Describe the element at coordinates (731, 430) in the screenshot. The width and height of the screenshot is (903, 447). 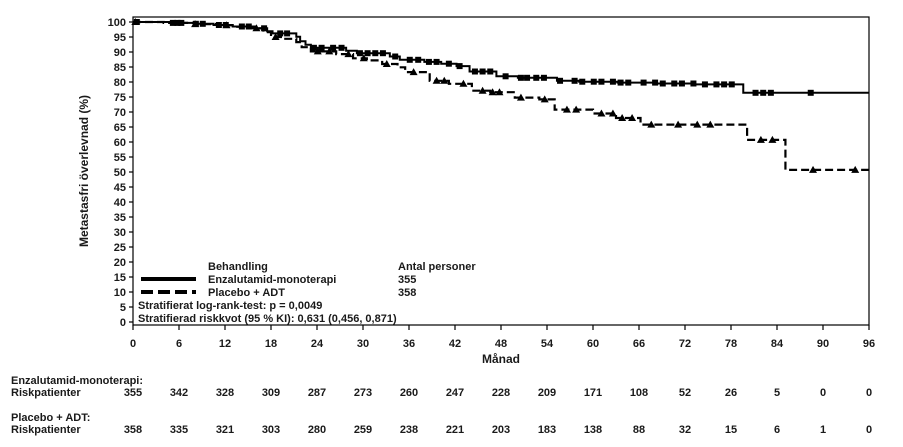
I see `risk-count: 15` at that location.